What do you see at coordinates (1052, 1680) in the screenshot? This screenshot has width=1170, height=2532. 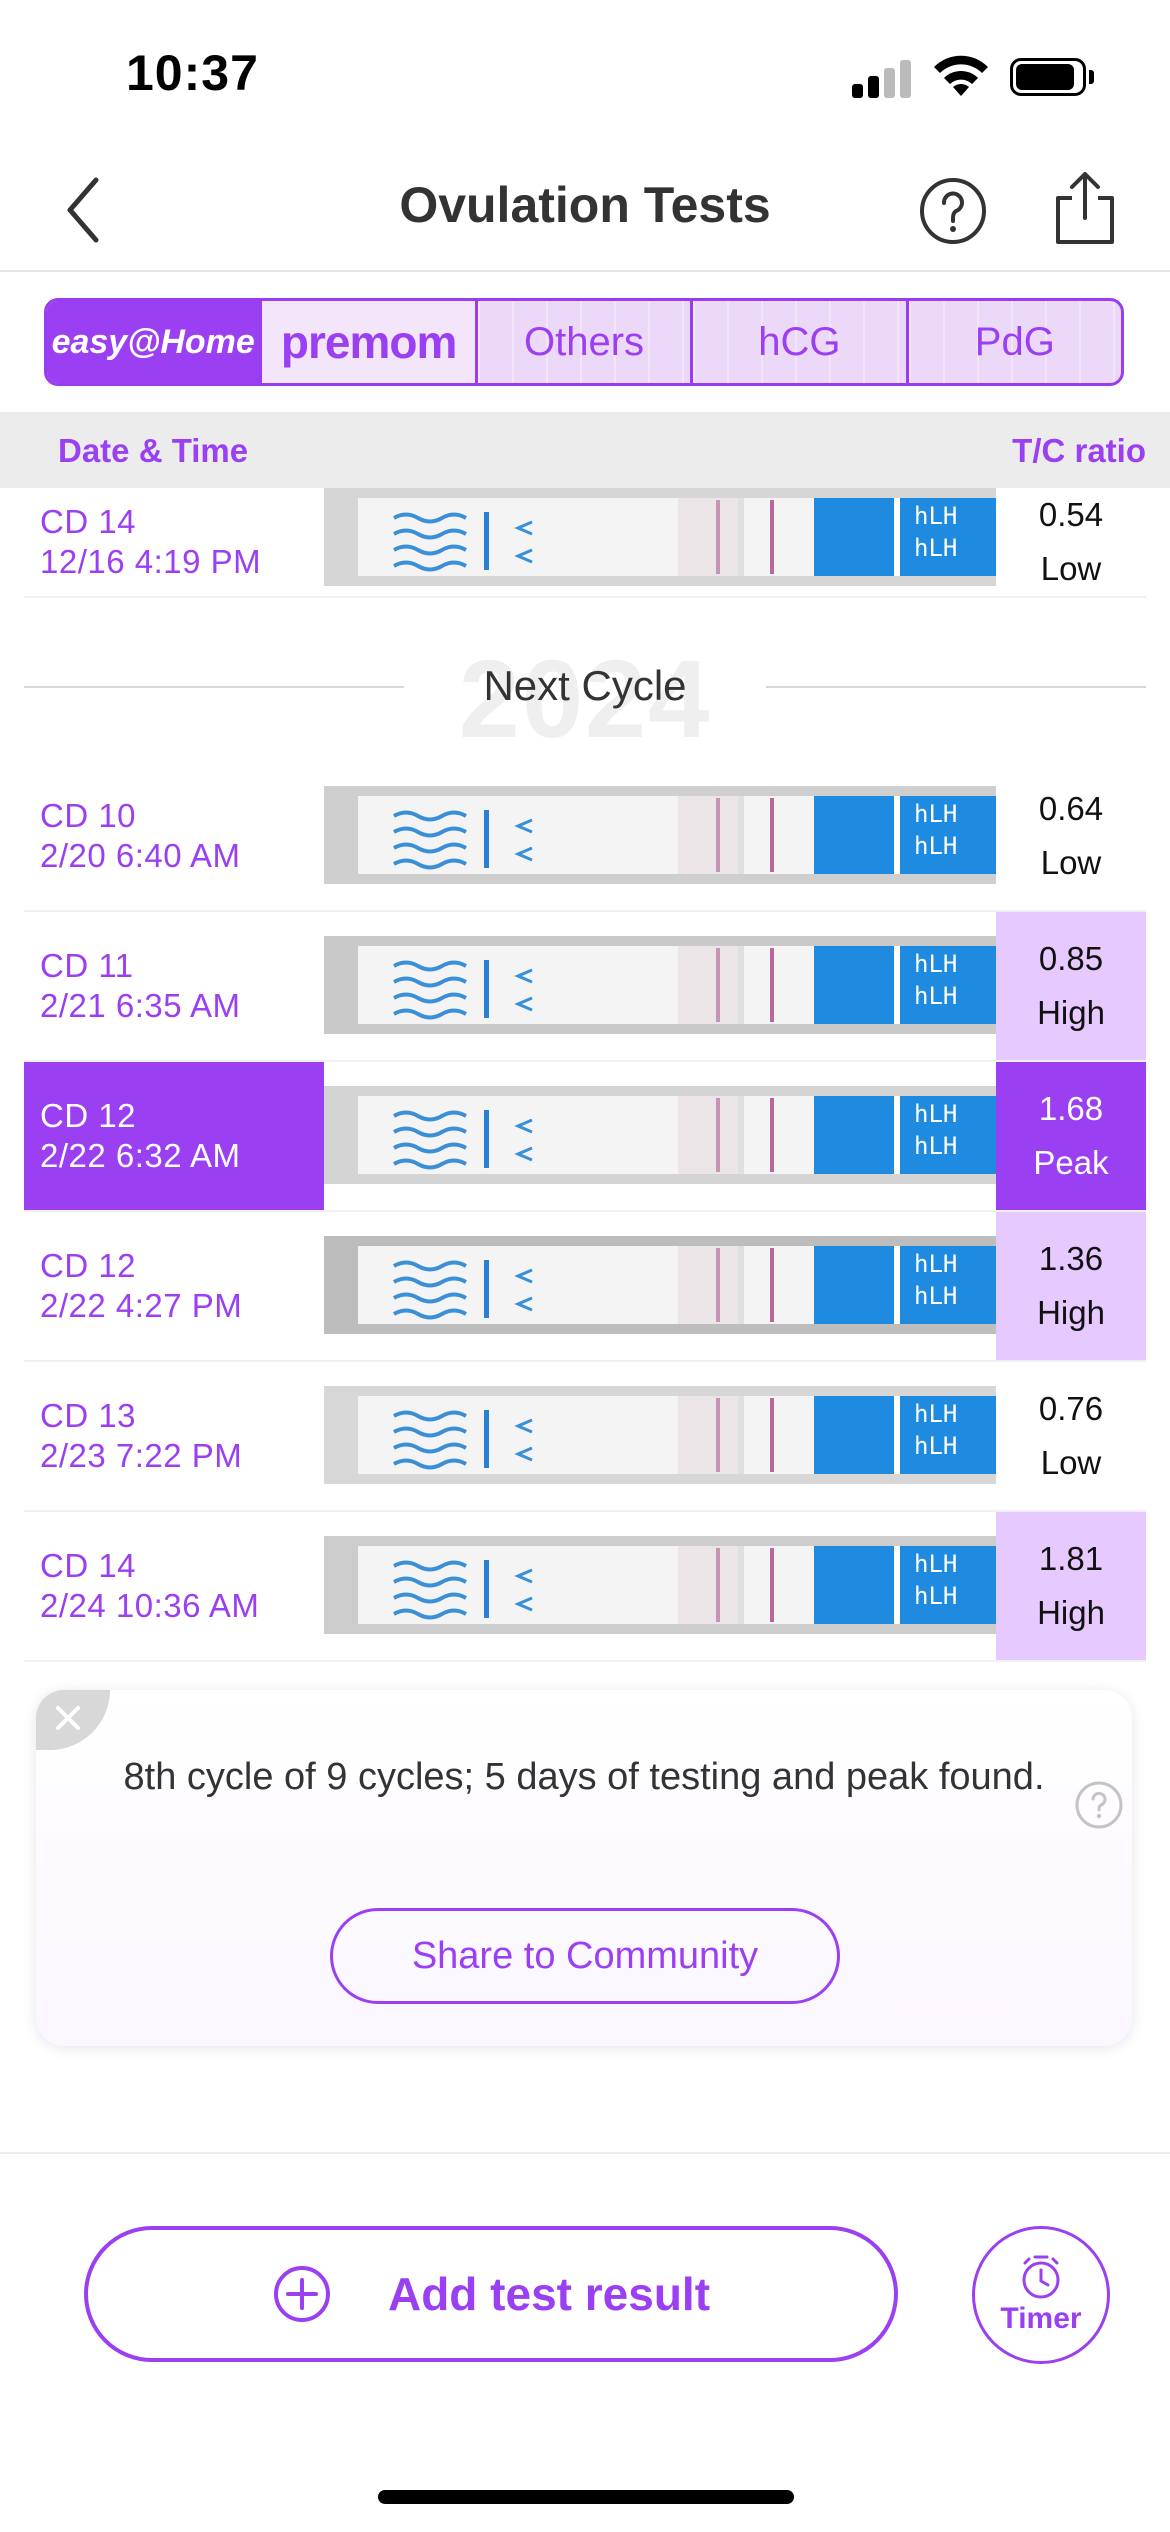 I see `card-pointer` at bounding box center [1052, 1680].